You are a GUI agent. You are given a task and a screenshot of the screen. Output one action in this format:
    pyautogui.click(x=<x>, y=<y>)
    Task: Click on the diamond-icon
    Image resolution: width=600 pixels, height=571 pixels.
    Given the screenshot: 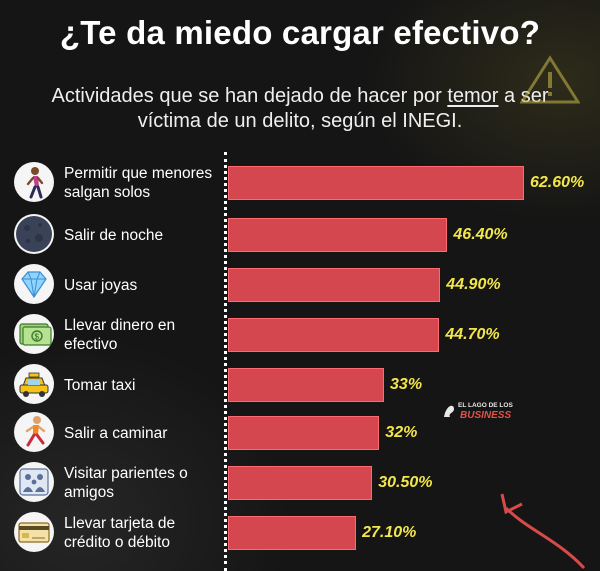 What is the action you would take?
    pyautogui.click(x=34, y=284)
    